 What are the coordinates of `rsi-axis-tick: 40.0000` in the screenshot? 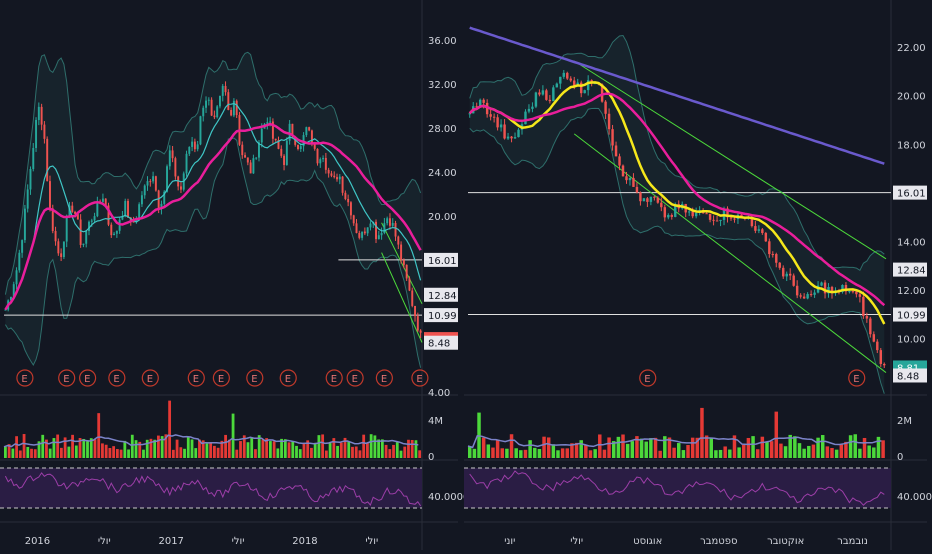 It's located at (914, 497).